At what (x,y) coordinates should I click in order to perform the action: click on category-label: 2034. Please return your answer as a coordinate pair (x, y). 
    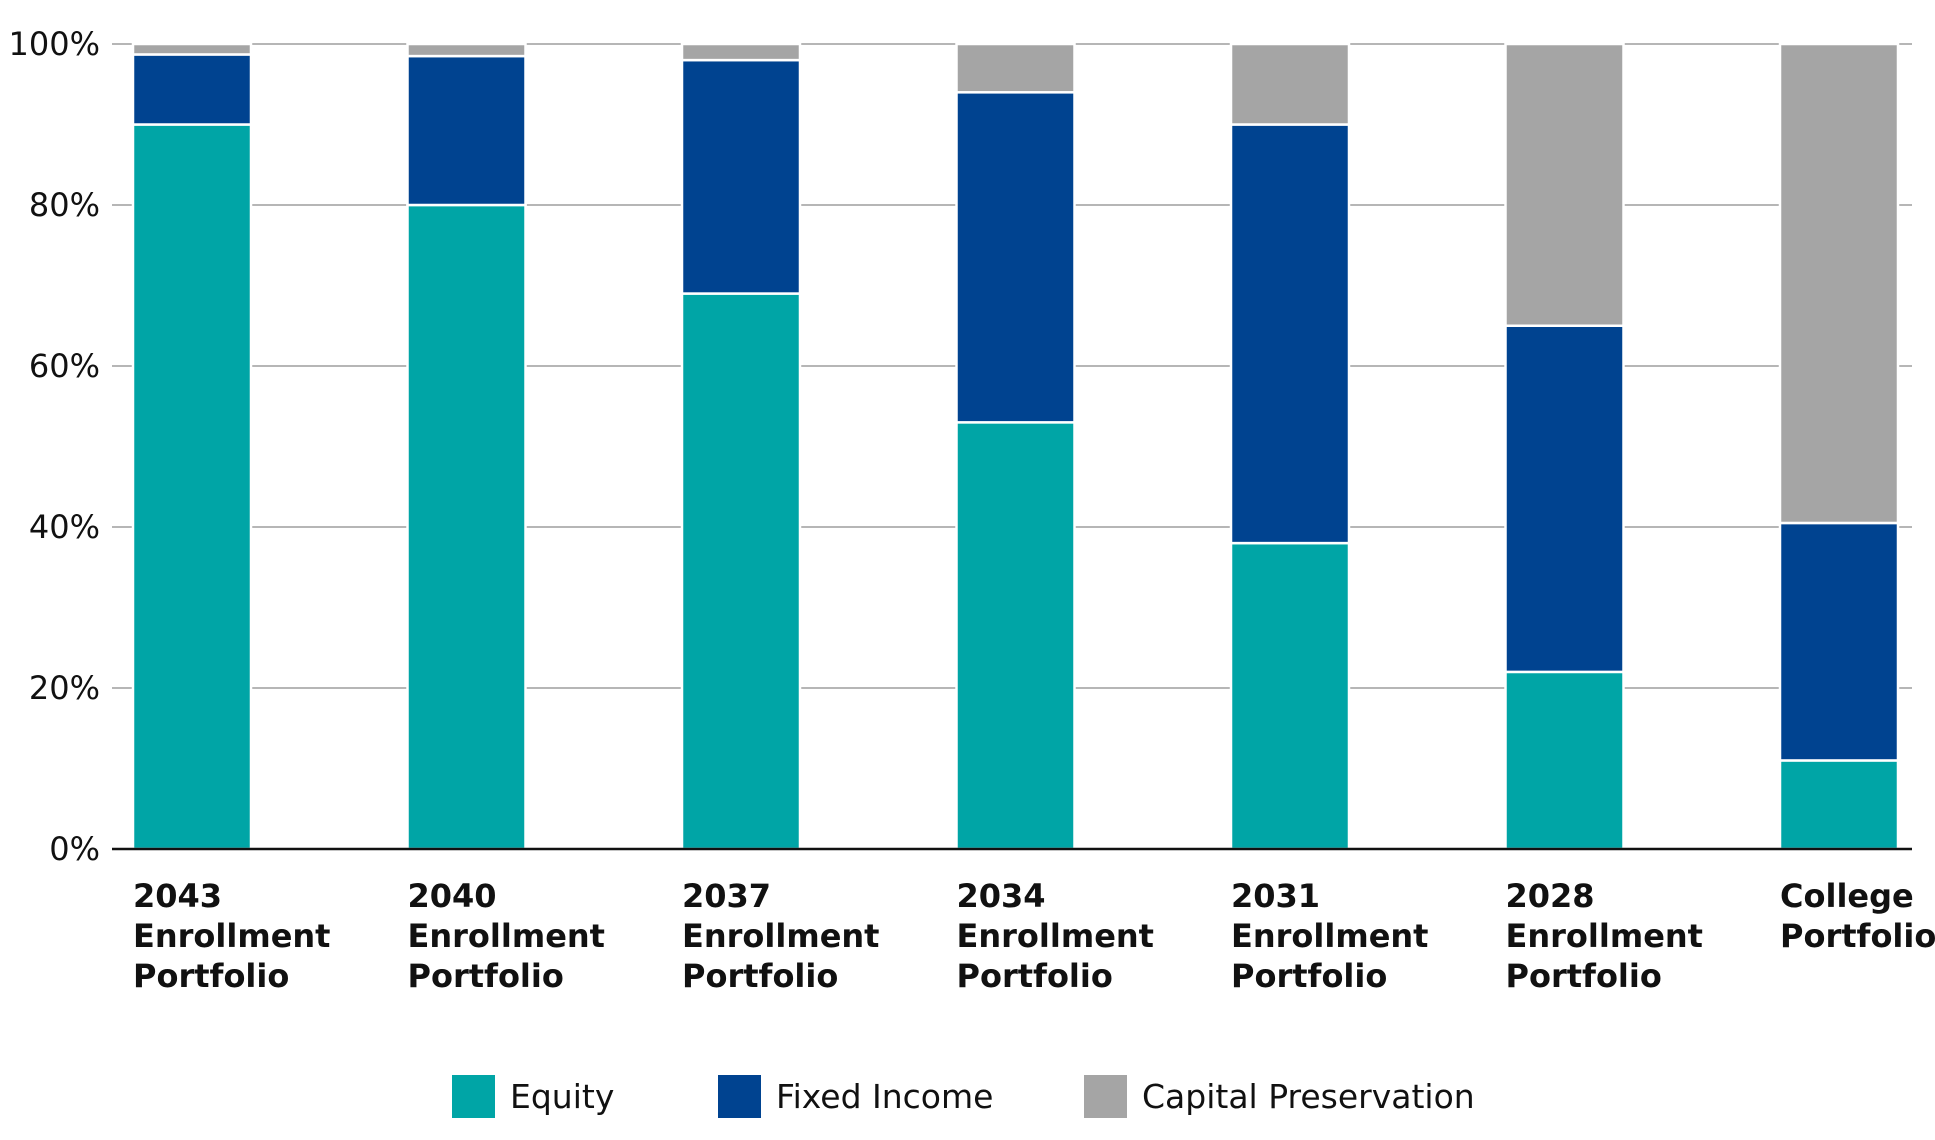
    Looking at the image, I should click on (1001, 896).